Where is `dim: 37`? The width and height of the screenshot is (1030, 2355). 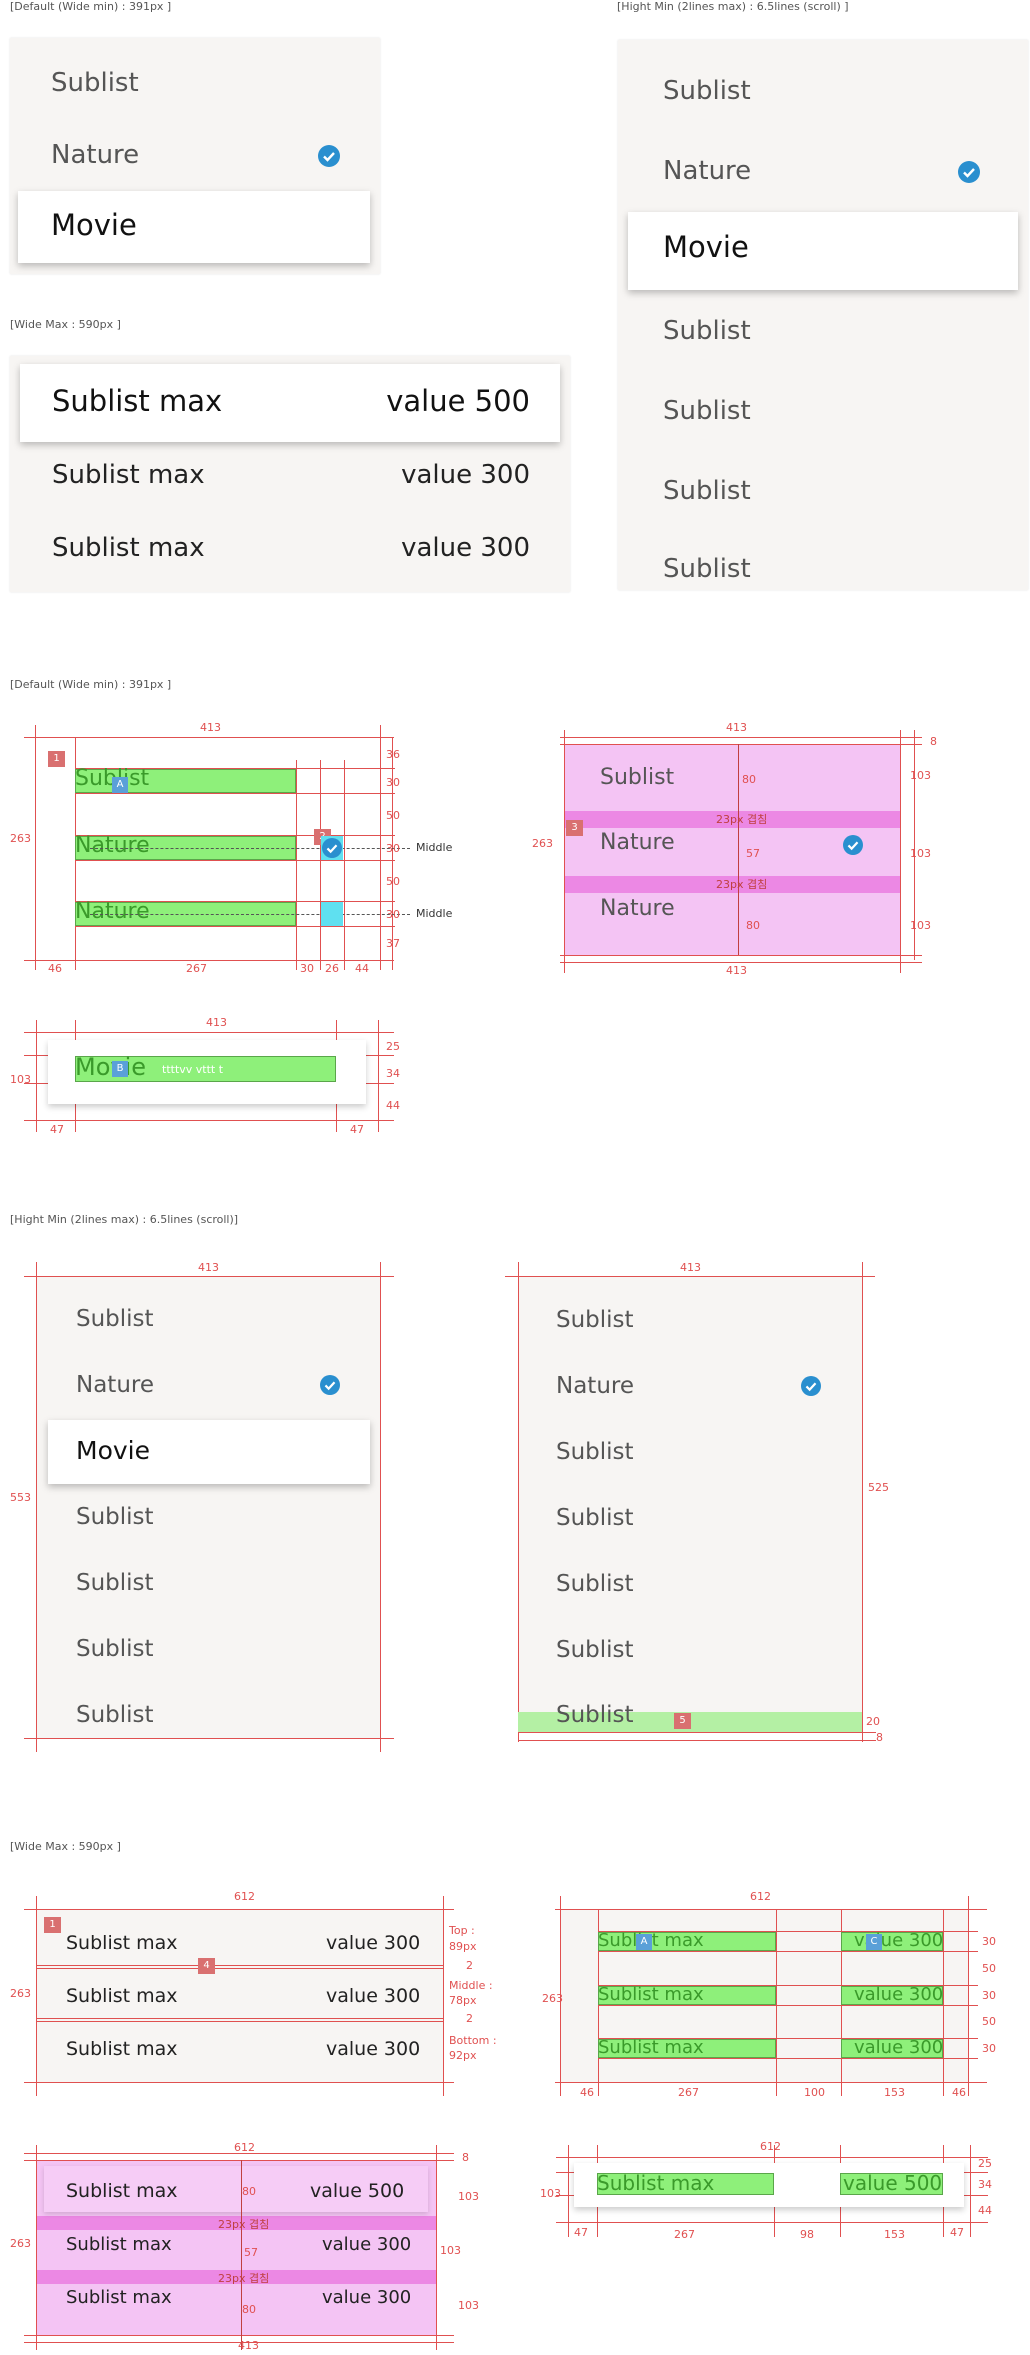 dim: 37 is located at coordinates (393, 943).